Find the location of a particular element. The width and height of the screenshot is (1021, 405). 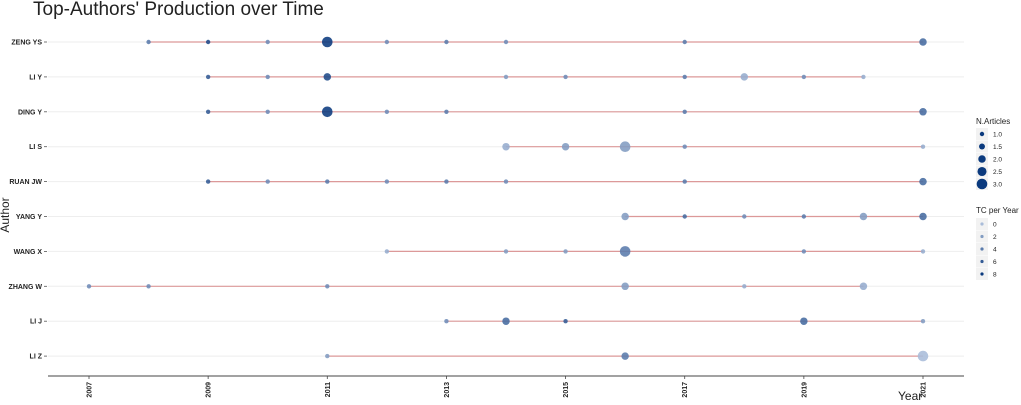

y-tick-label: YANG Y is located at coordinates (29, 217).